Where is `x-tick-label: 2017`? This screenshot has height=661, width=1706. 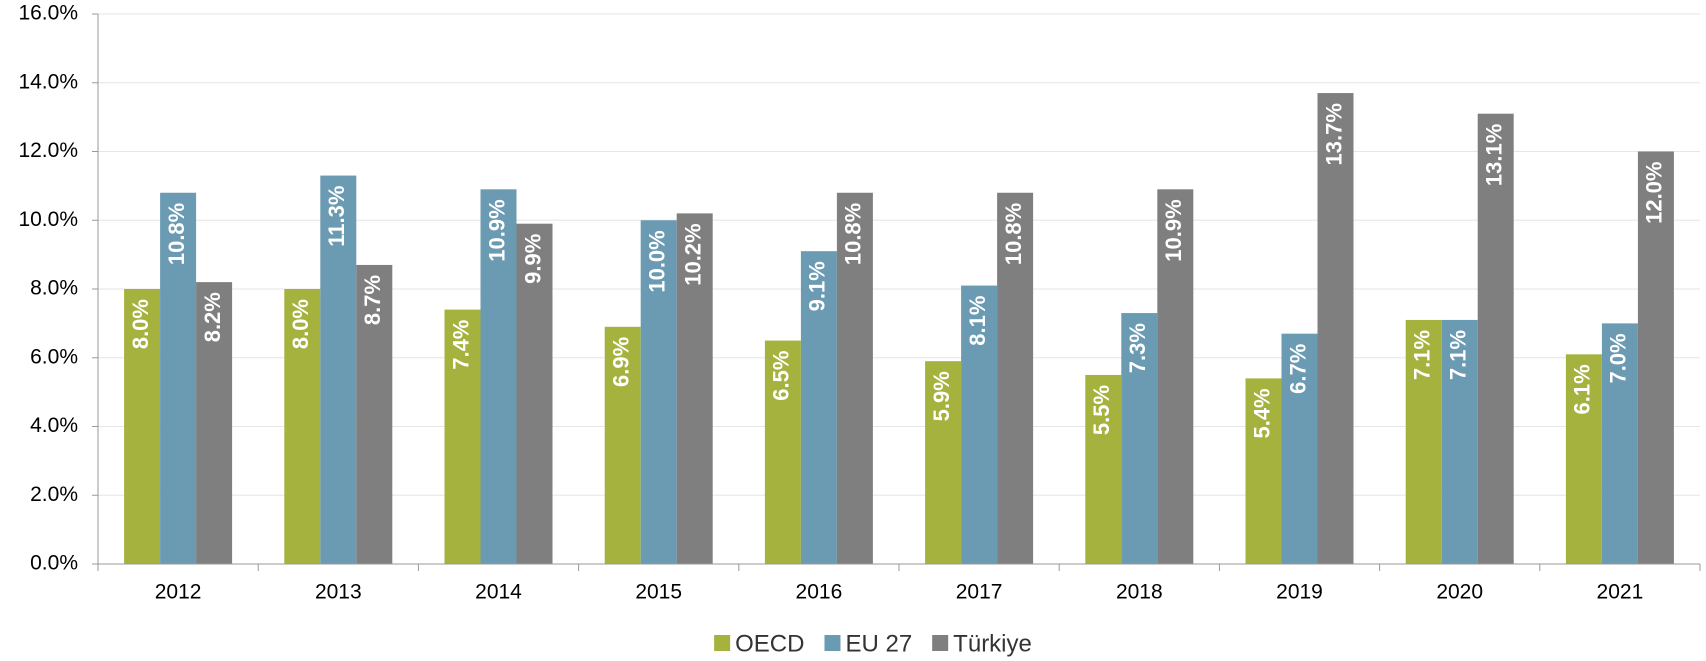
x-tick-label: 2017 is located at coordinates (979, 592).